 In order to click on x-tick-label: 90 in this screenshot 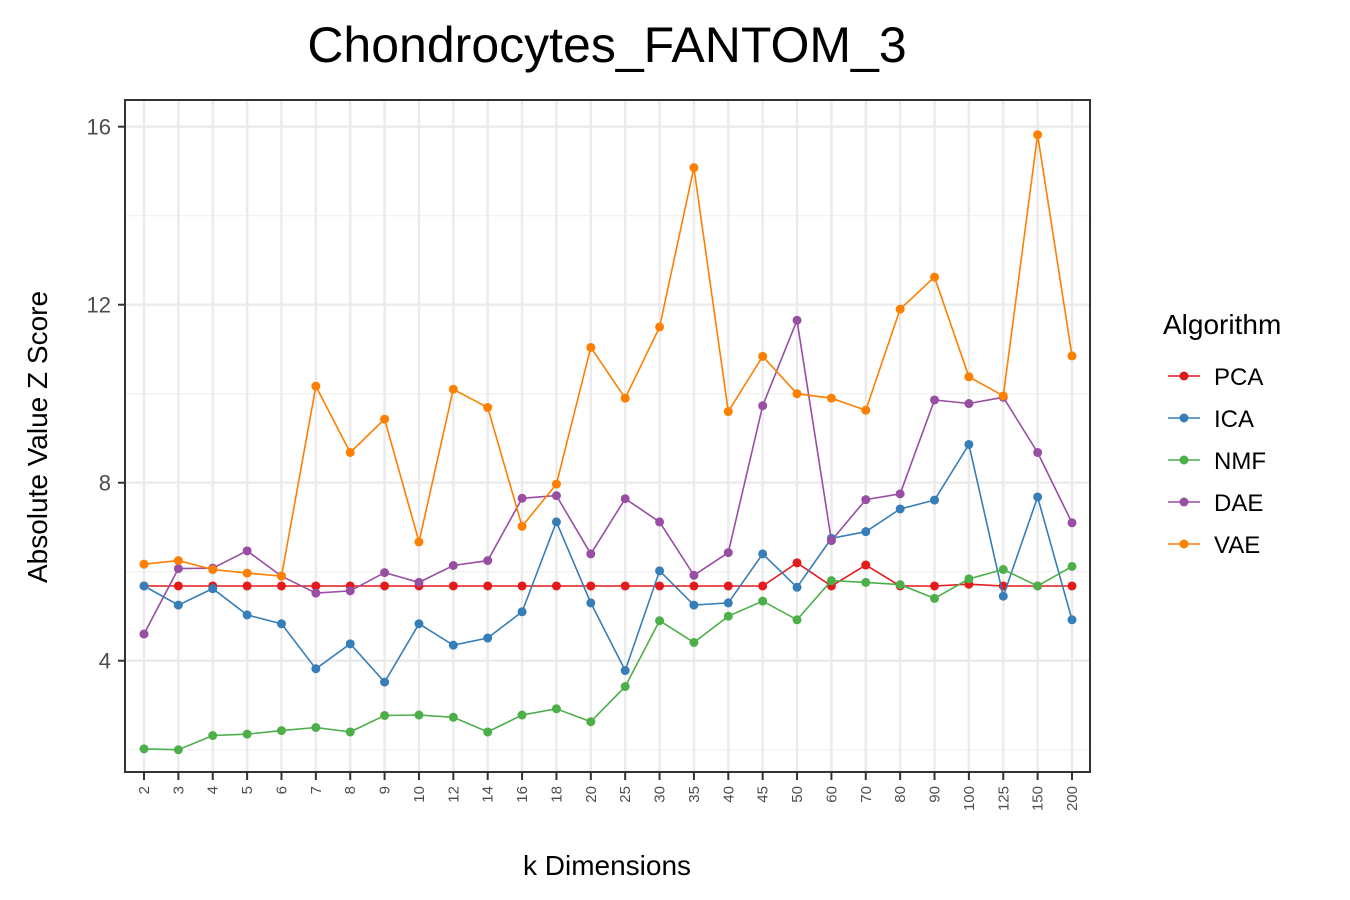, I will do `click(935, 794)`.